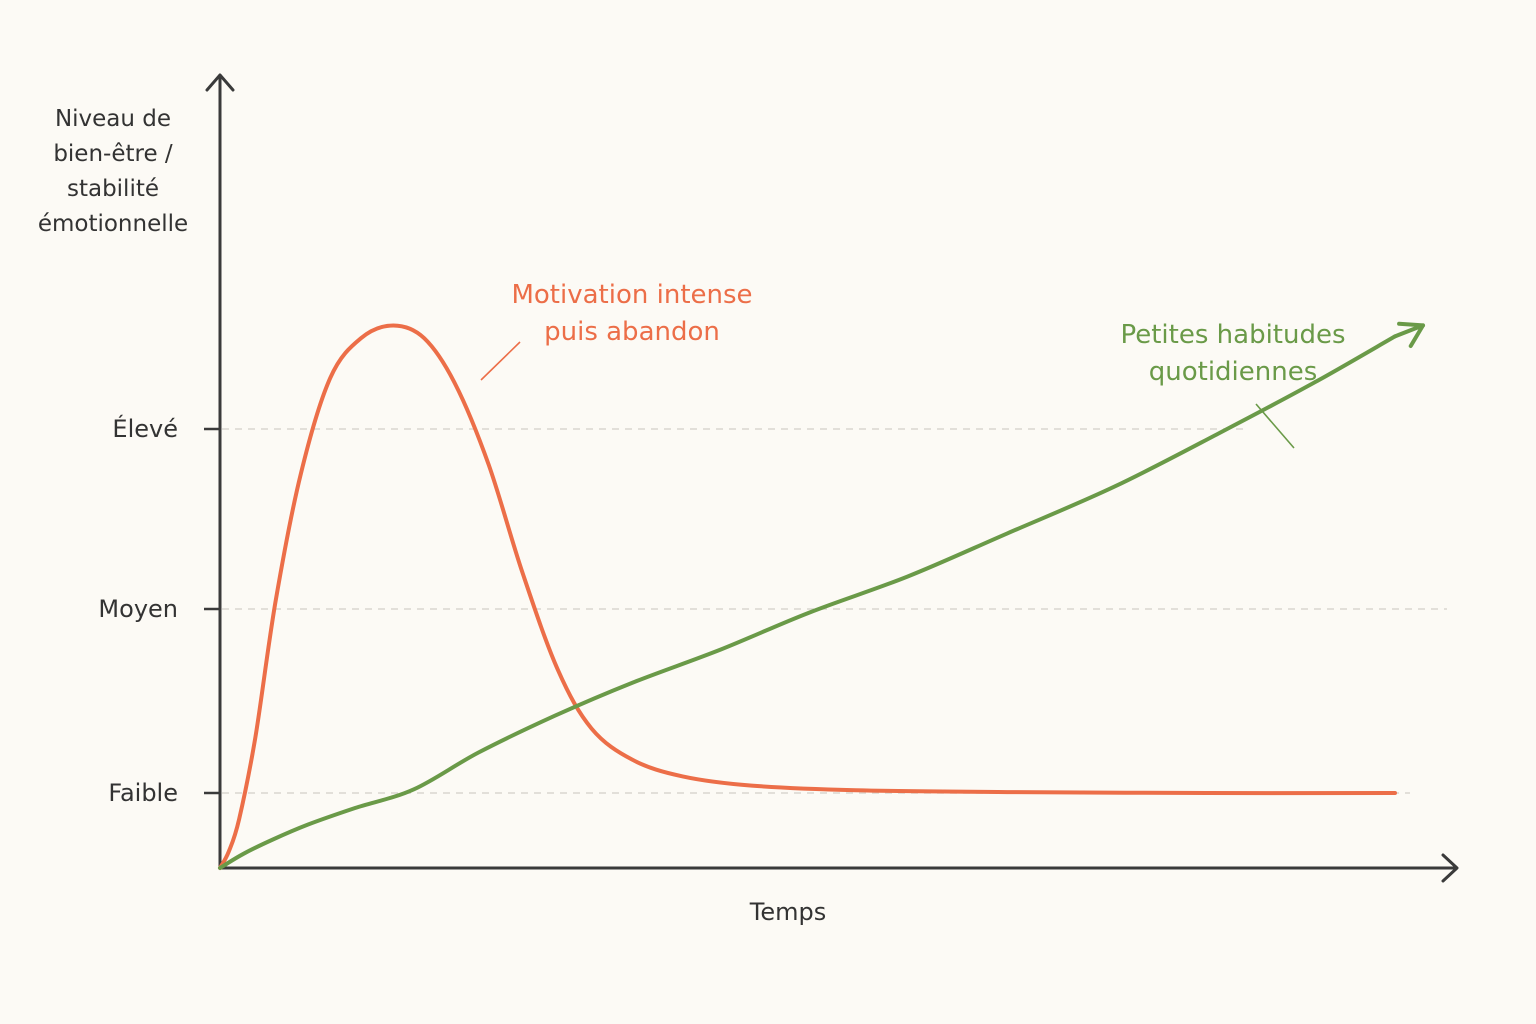 Image resolution: width=1536 pixels, height=1024 pixels. I want to click on series-label-motivation: Motivation intense, so click(631, 295).